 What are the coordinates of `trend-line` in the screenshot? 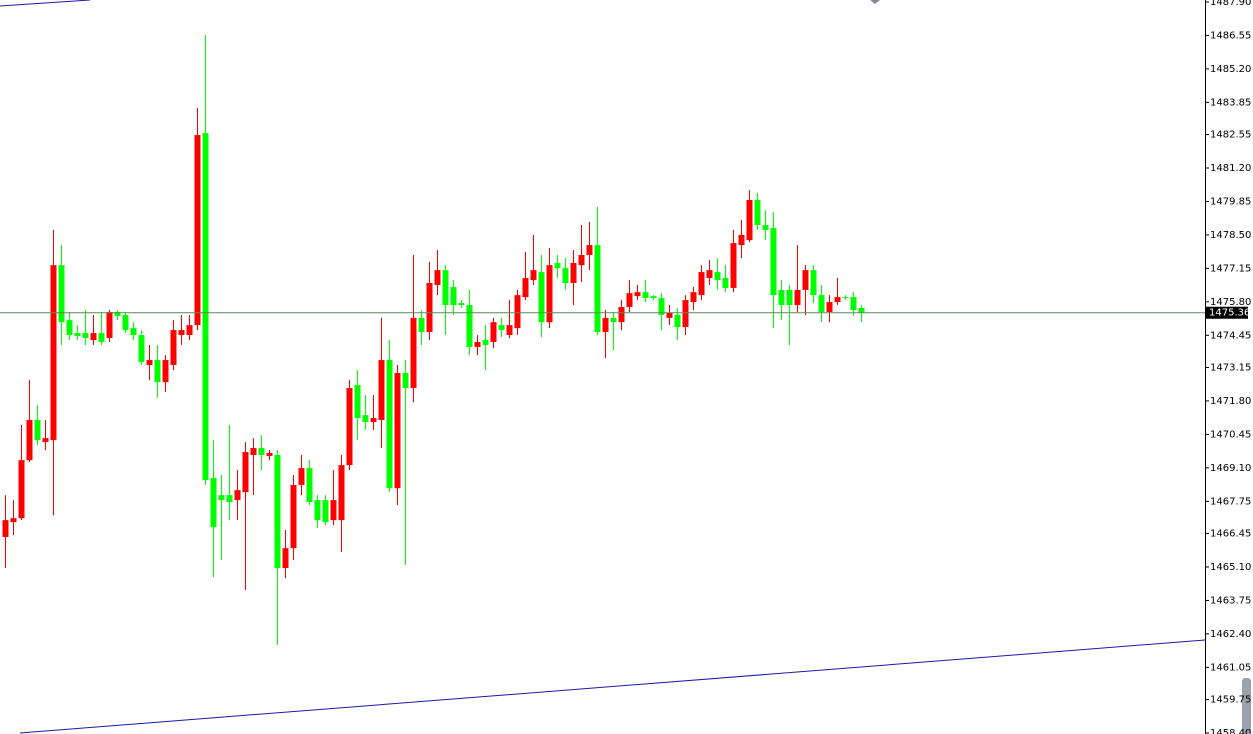 It's located at (45, 3).